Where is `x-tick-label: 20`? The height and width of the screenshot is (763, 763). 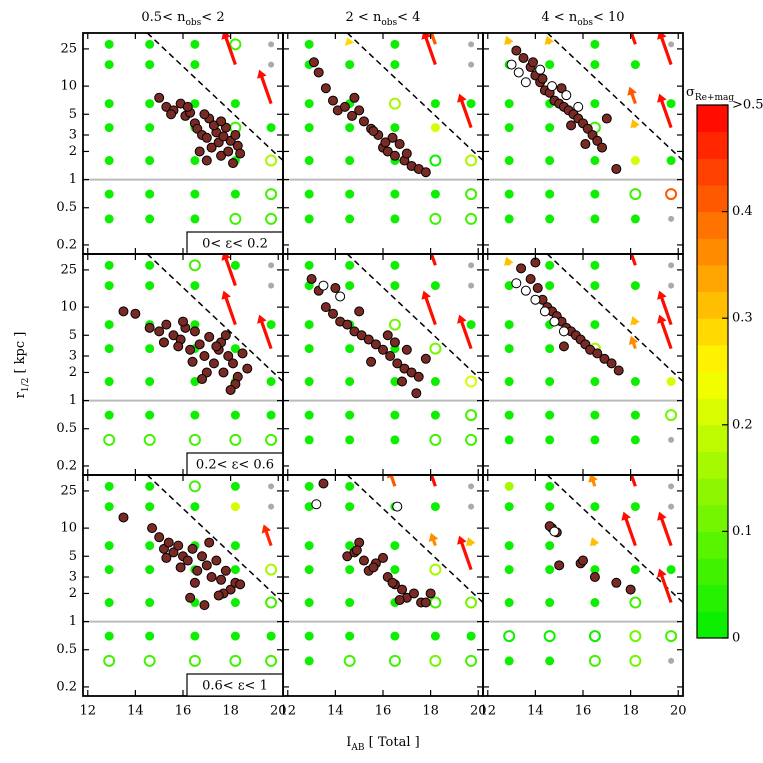
x-tick-label: 20 is located at coordinates (678, 711).